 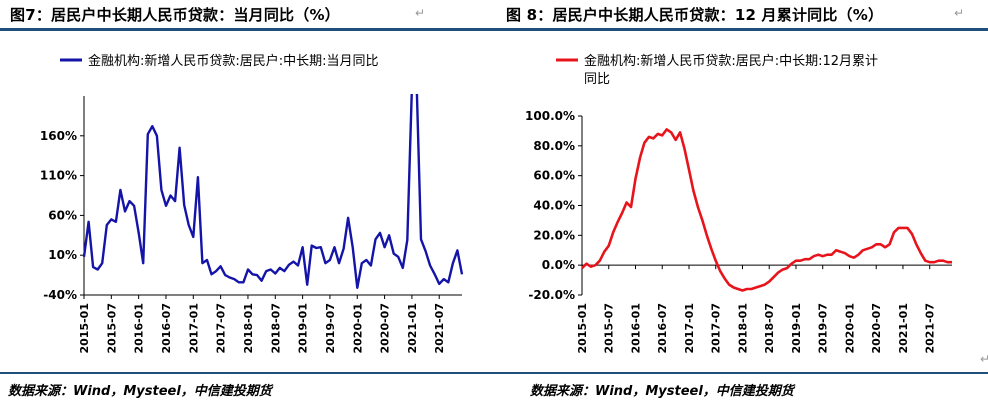 What do you see at coordinates (60, 295) in the screenshot?
I see `y-tick-label: -40%` at bounding box center [60, 295].